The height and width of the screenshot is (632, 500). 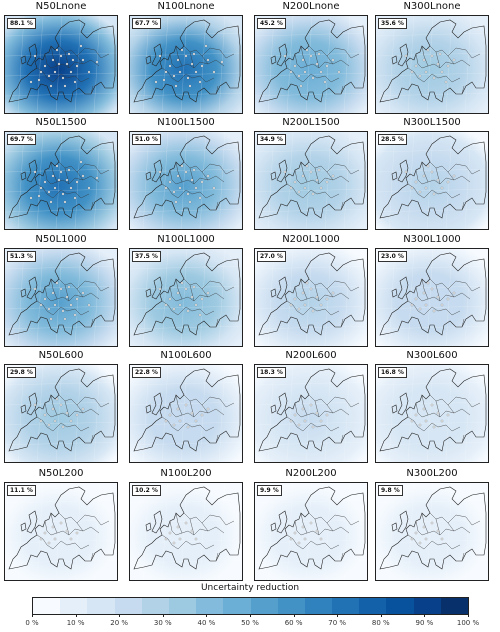 What do you see at coordinates (119, 623) in the screenshot?
I see `colorbar-tick-label: 20 %` at bounding box center [119, 623].